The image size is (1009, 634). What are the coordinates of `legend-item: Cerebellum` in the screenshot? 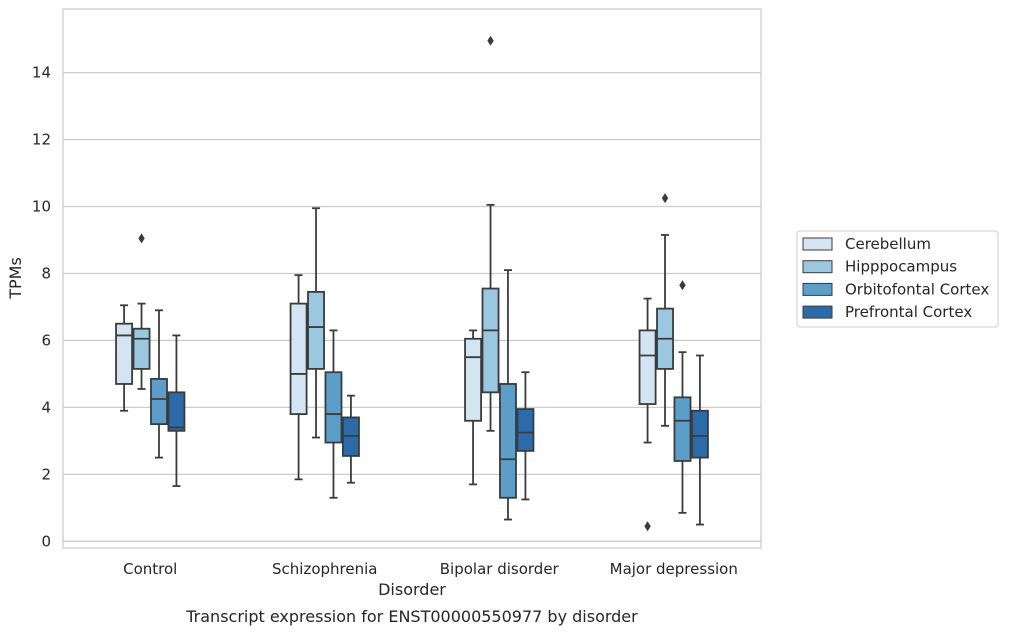 It's located at (866, 244).